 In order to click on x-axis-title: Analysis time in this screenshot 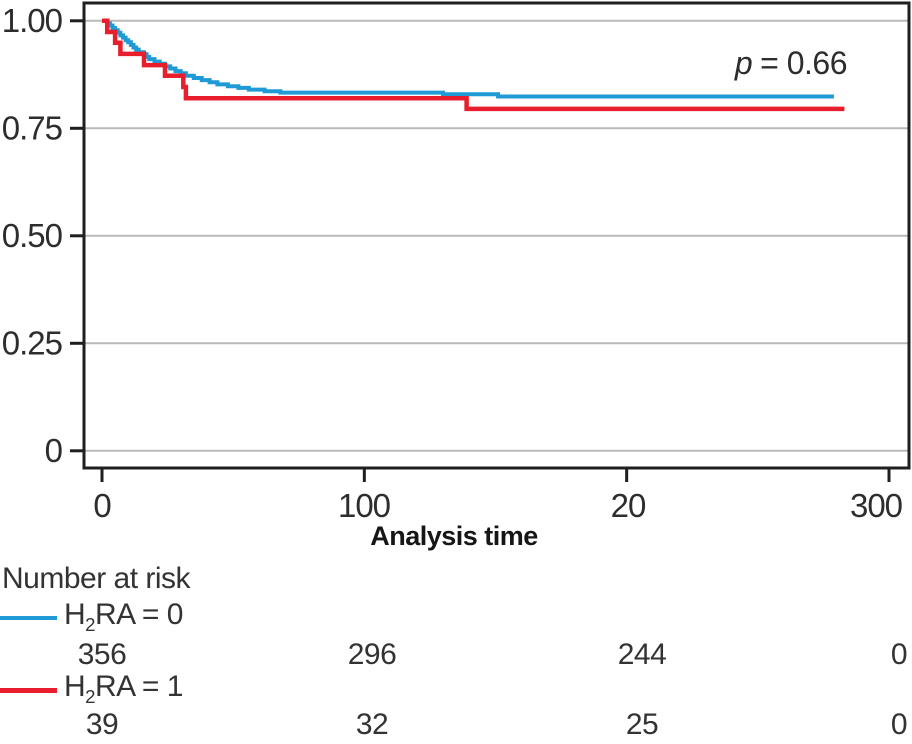, I will do `click(454, 536)`.